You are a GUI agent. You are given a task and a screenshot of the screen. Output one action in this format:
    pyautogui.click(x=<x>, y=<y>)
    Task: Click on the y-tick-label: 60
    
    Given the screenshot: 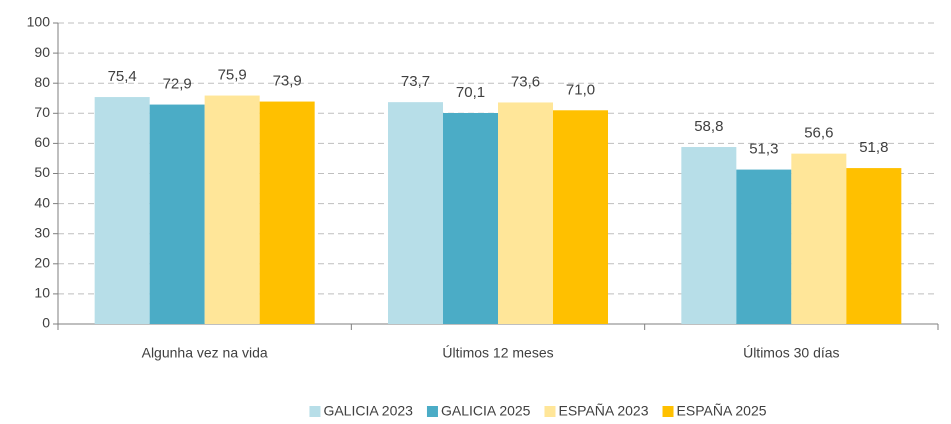 What is the action you would take?
    pyautogui.click(x=42, y=142)
    